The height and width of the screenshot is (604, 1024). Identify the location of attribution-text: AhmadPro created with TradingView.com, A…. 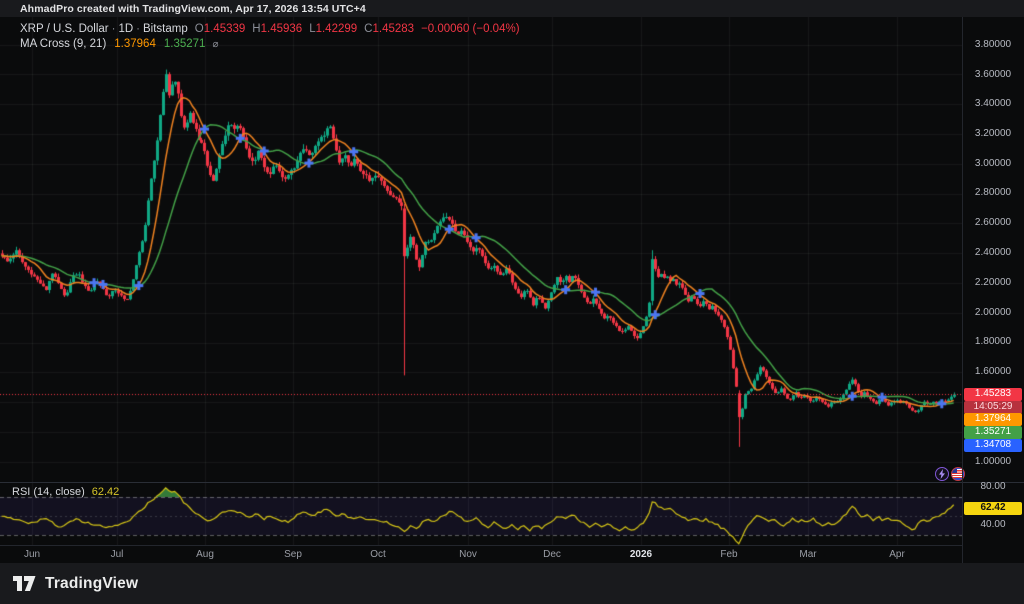
(193, 8).